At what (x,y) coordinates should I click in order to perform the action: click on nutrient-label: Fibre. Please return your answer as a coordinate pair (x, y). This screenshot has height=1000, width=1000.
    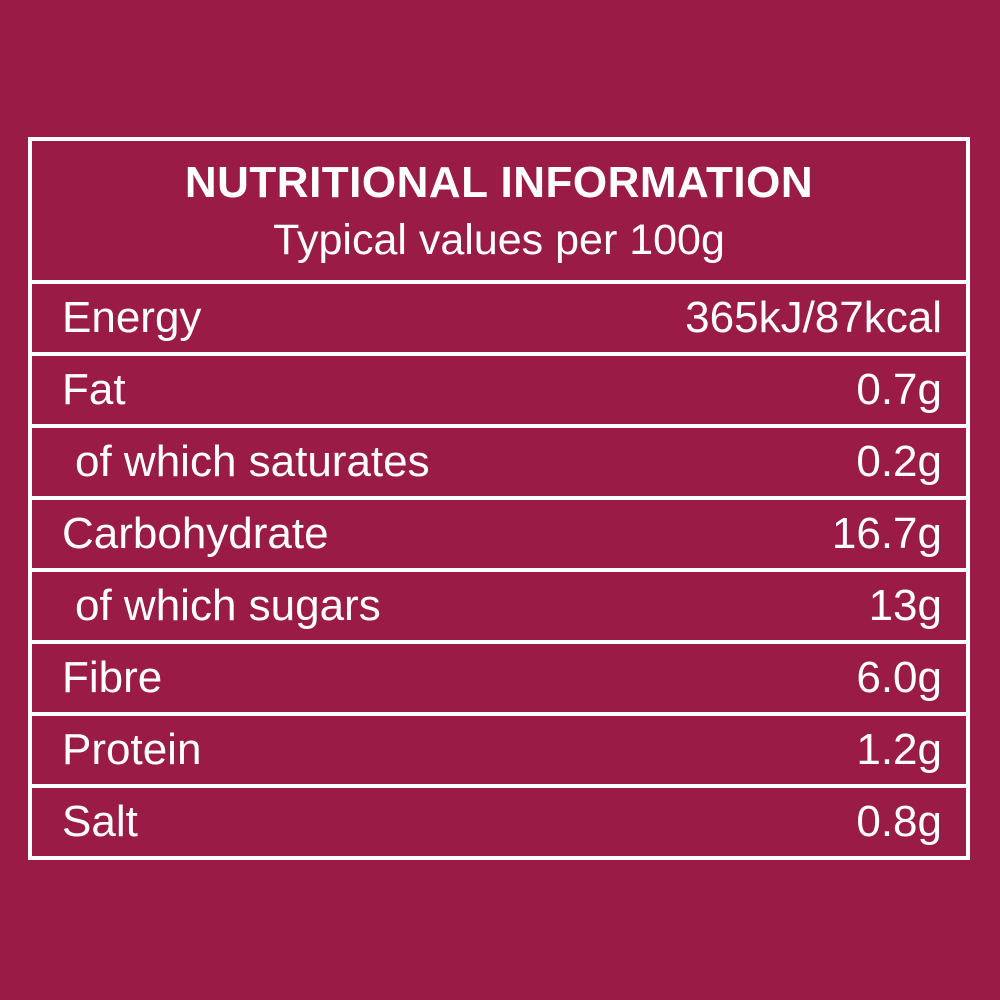
    Looking at the image, I should click on (112, 677).